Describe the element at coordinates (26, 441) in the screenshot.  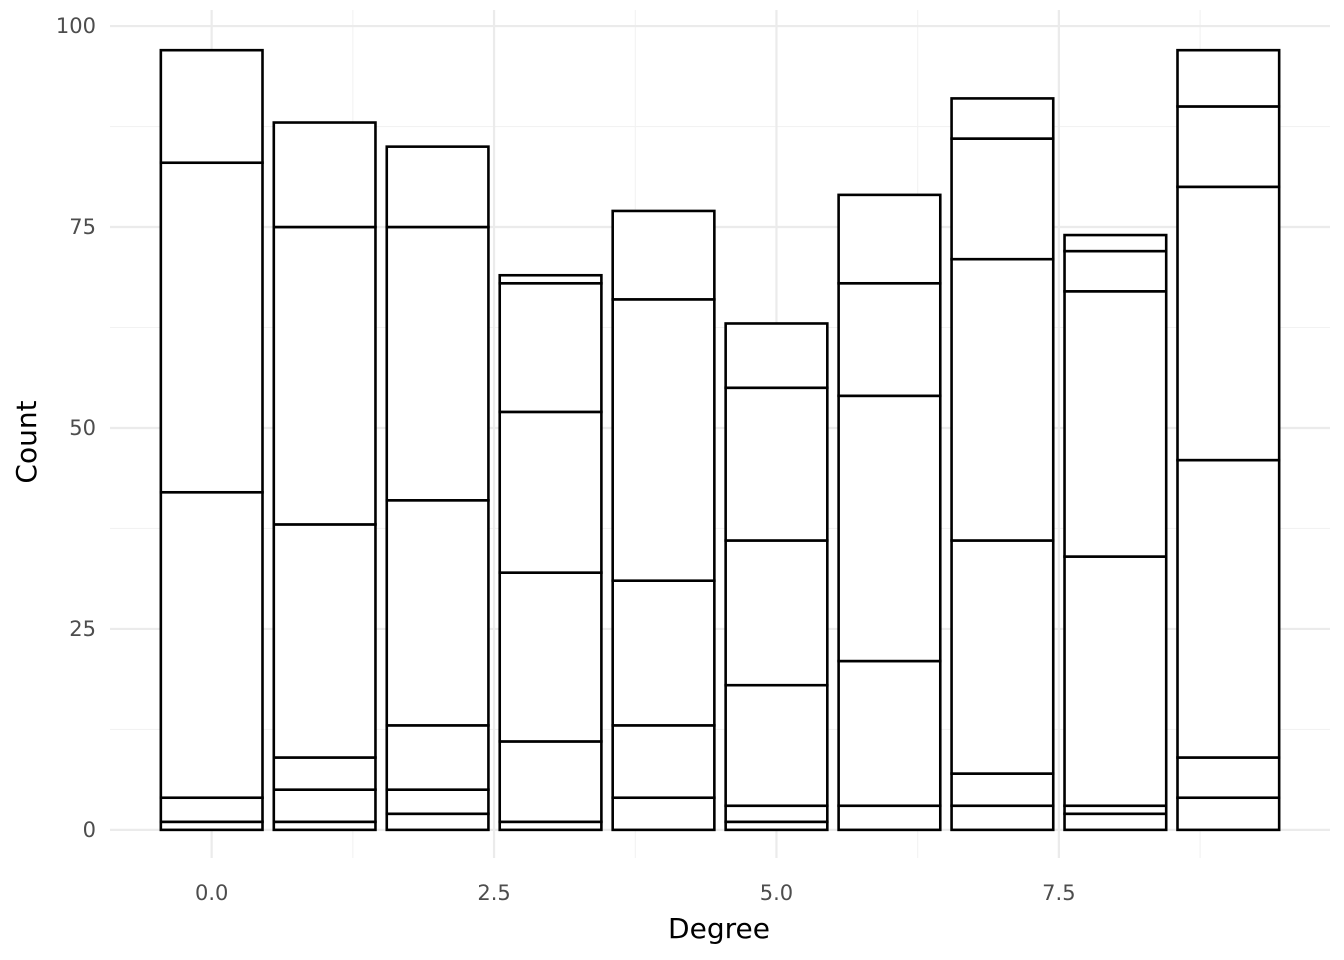
I see `y-axis-title: Count` at that location.